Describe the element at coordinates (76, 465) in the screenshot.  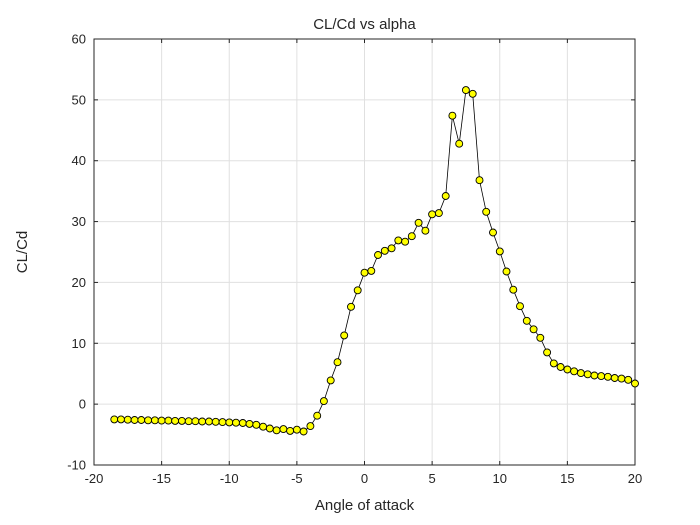
I see `y-tick-label: -10` at that location.